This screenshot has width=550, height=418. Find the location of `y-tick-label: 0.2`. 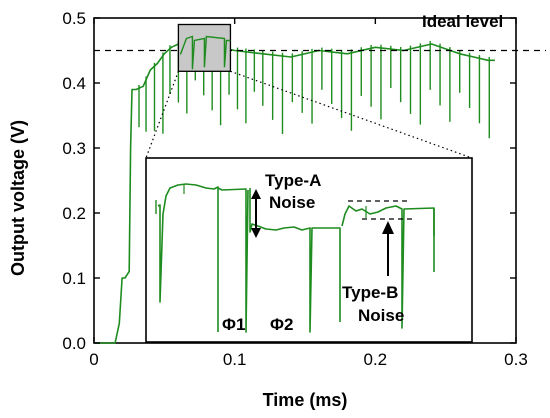

y-tick-label: 0.2 is located at coordinates (74, 213).